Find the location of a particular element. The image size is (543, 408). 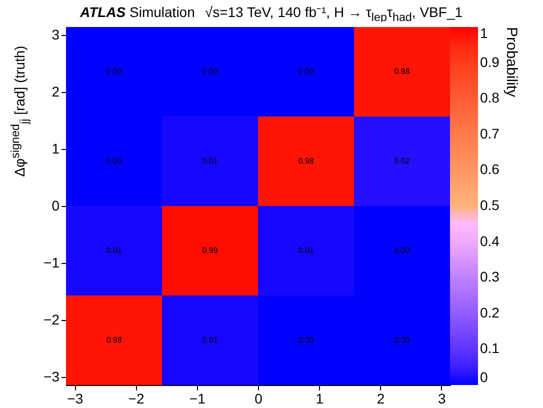

color-bar-label: 0.3 is located at coordinates (490, 276).